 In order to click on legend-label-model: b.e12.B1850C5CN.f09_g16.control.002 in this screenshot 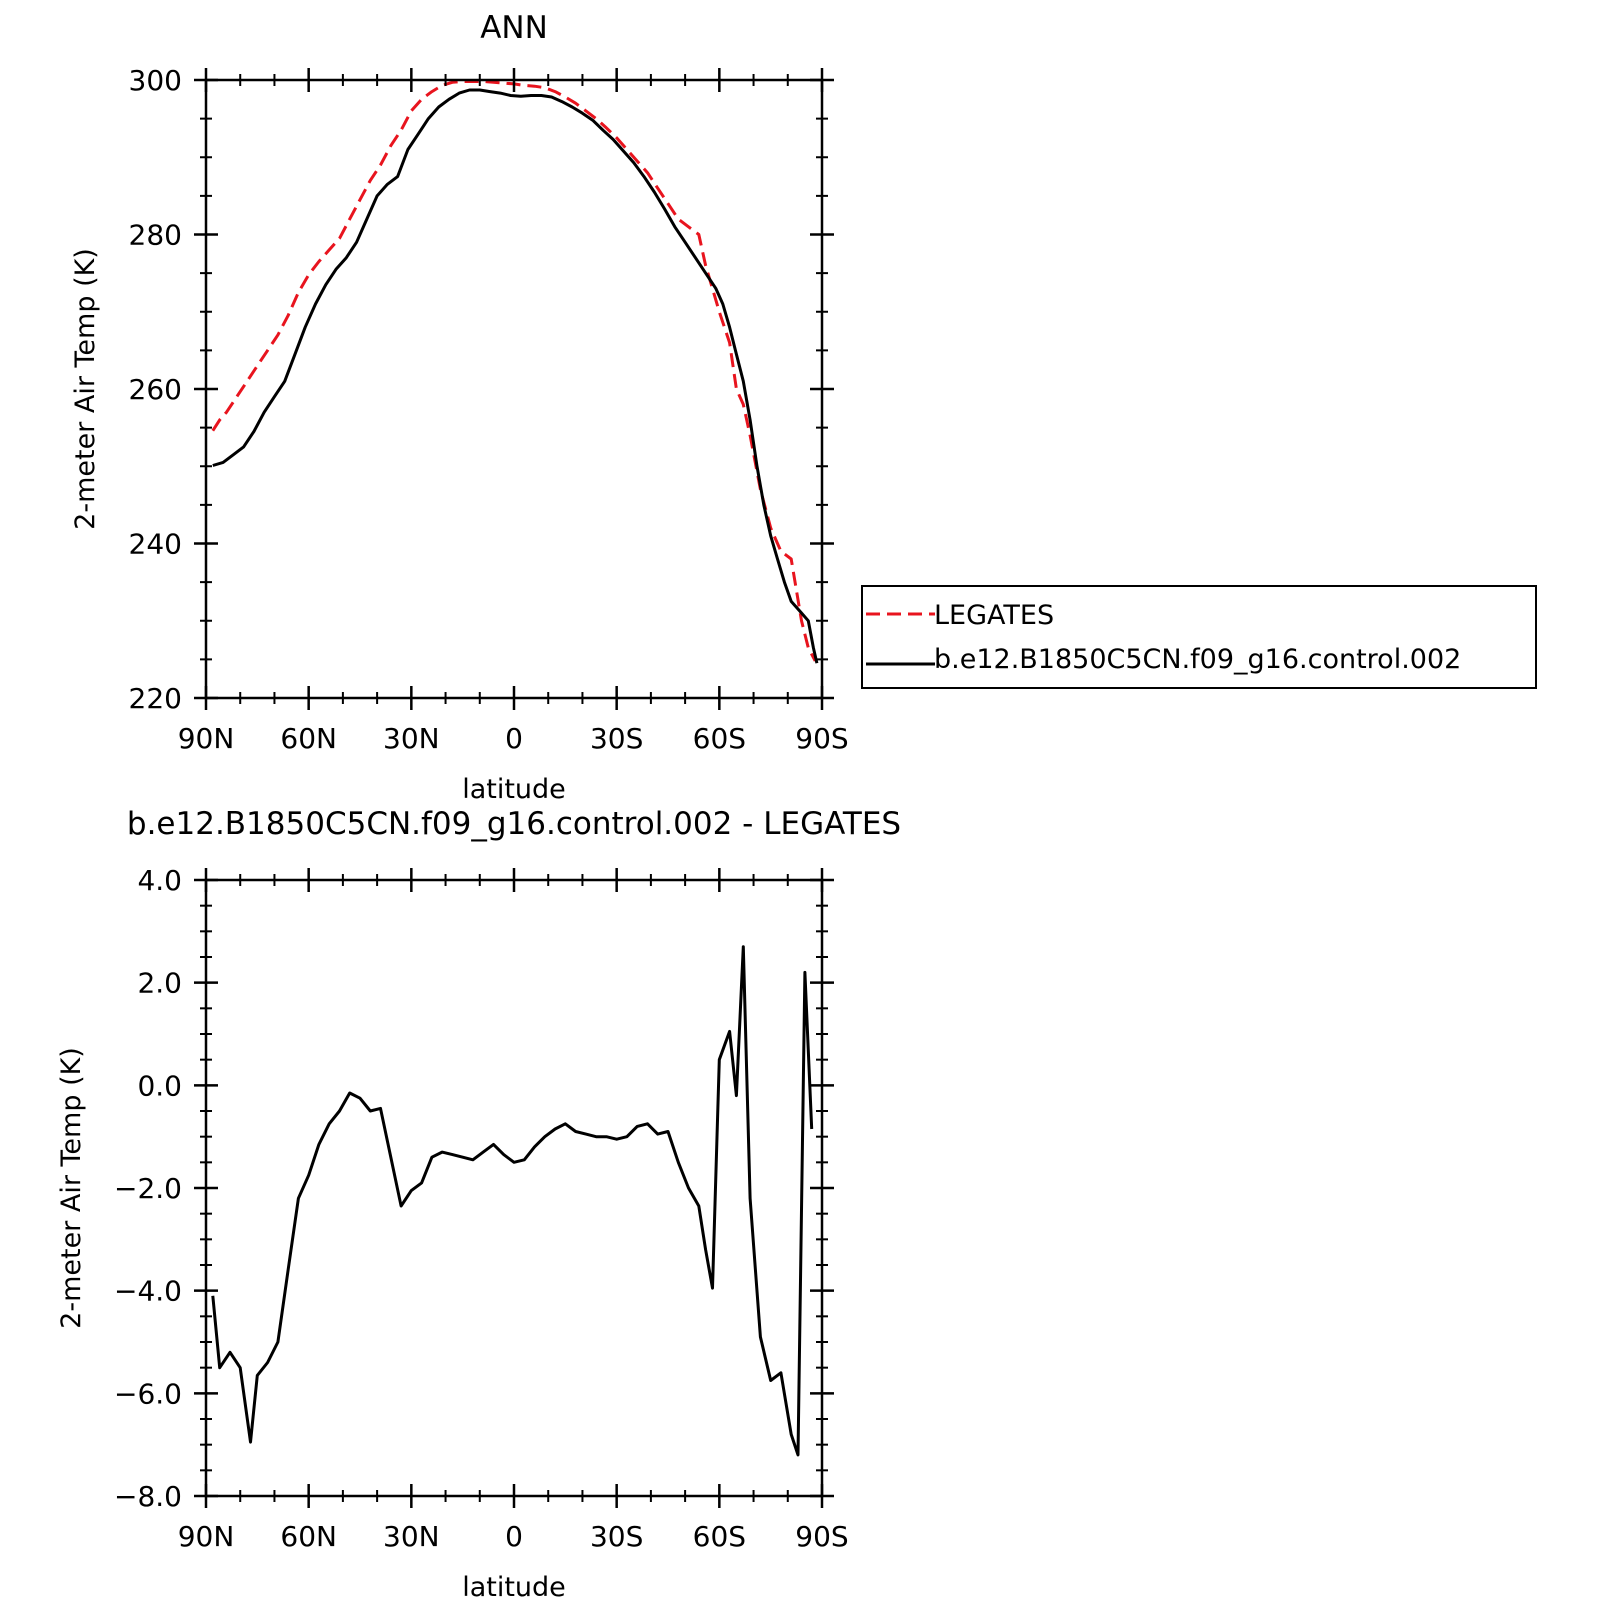, I will do `click(1197, 659)`.